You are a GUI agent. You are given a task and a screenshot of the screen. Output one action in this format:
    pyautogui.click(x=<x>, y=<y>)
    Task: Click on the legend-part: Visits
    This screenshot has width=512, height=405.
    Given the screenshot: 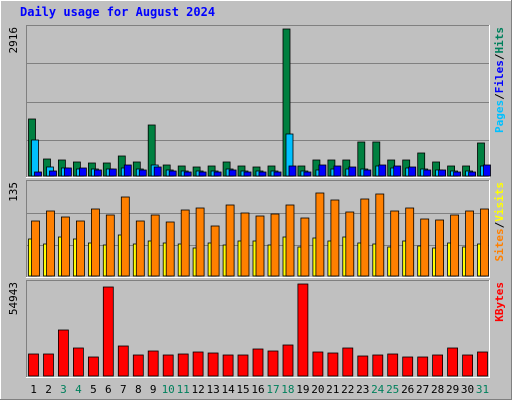 What is the action you would take?
    pyautogui.click(x=499, y=202)
    